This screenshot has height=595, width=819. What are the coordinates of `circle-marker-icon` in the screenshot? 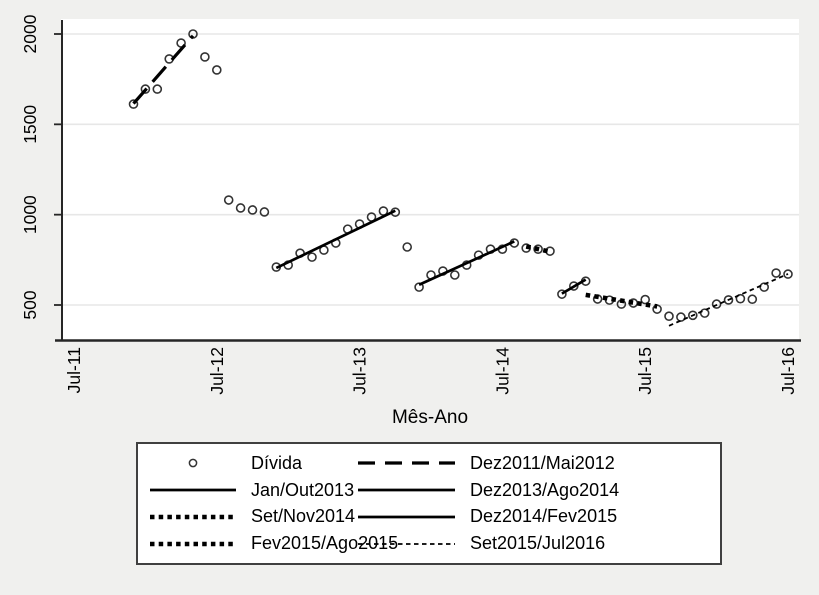 It's located at (193, 463).